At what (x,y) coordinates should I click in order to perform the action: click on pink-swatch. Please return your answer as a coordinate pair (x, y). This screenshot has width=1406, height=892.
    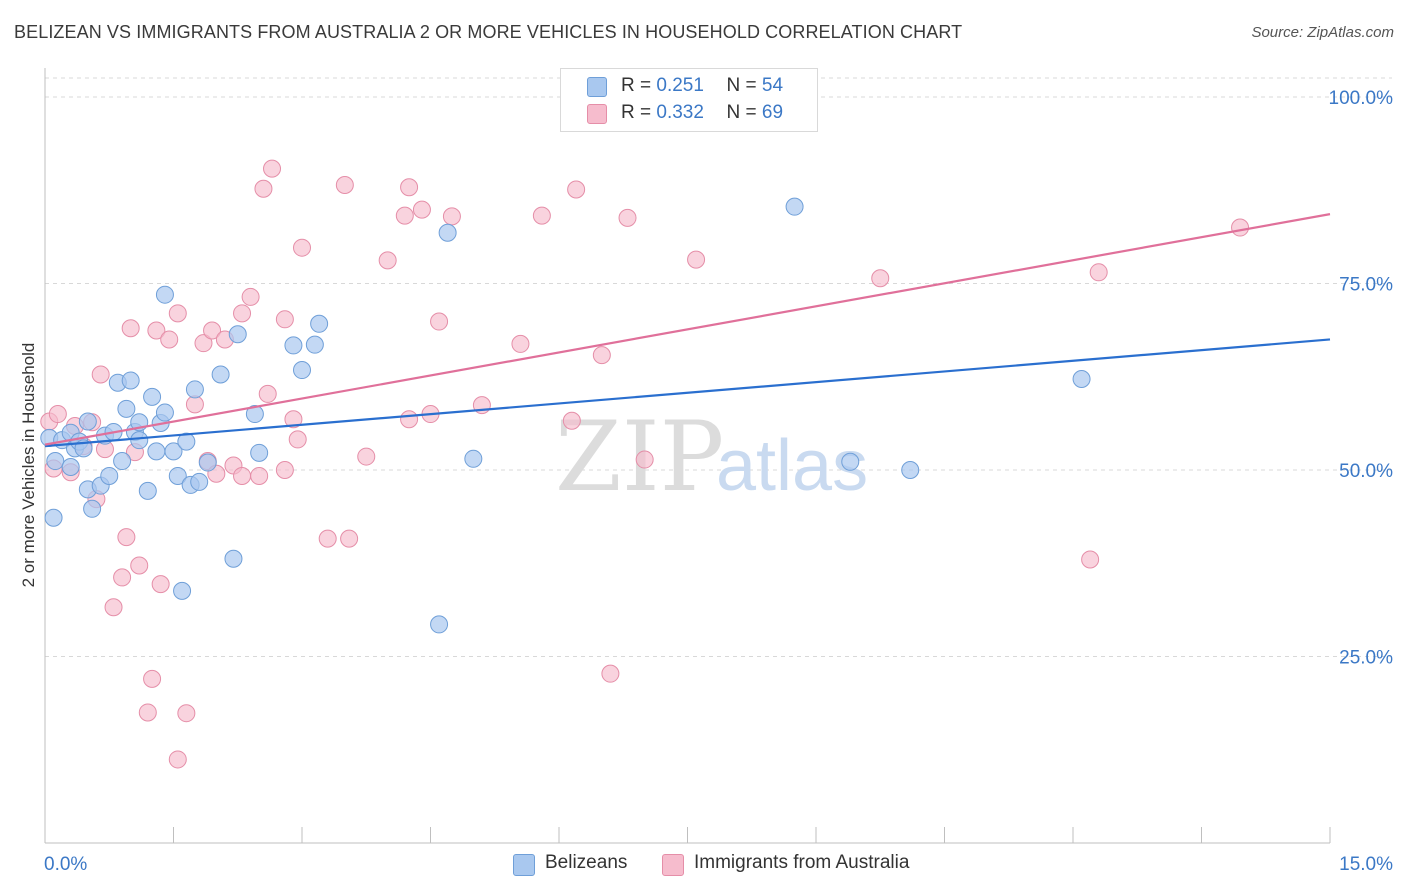
    Looking at the image, I should click on (597, 114).